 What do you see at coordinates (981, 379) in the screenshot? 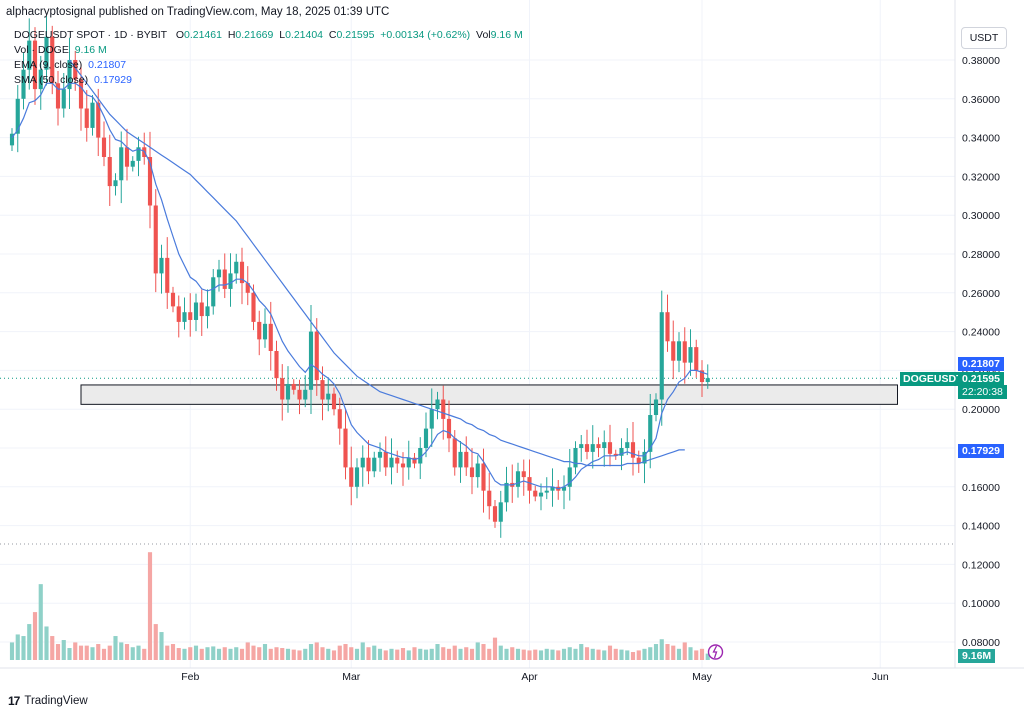
I see `last-price-tag: 0.21595` at bounding box center [981, 379].